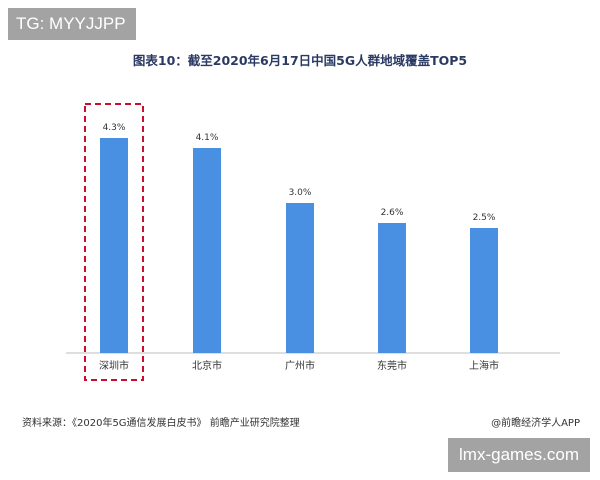 This screenshot has width=600, height=480. I want to click on data-label-1: 4.3%, so click(114, 128).